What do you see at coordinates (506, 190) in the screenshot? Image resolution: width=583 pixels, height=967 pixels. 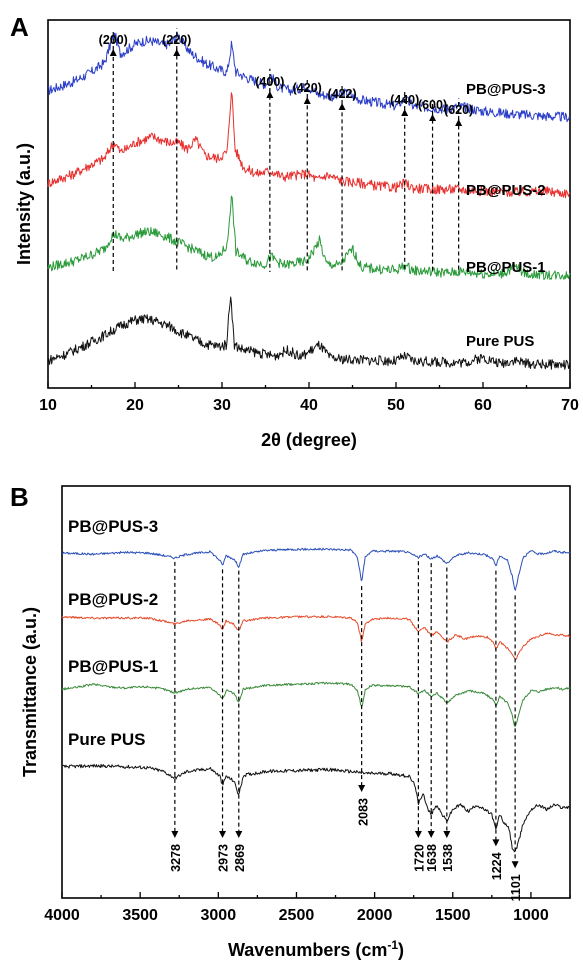 I see `panel-a-series-label: PB@PUS-2` at bounding box center [506, 190].